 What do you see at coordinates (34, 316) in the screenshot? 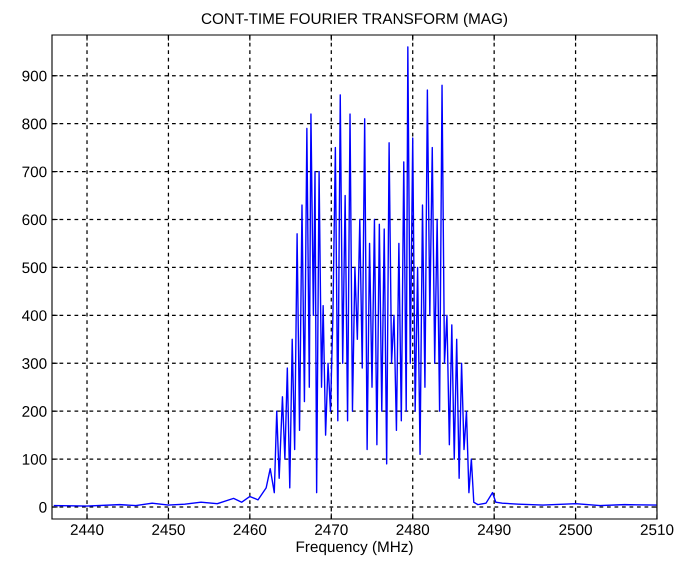
I see `y-tick-label: 400` at bounding box center [34, 316].